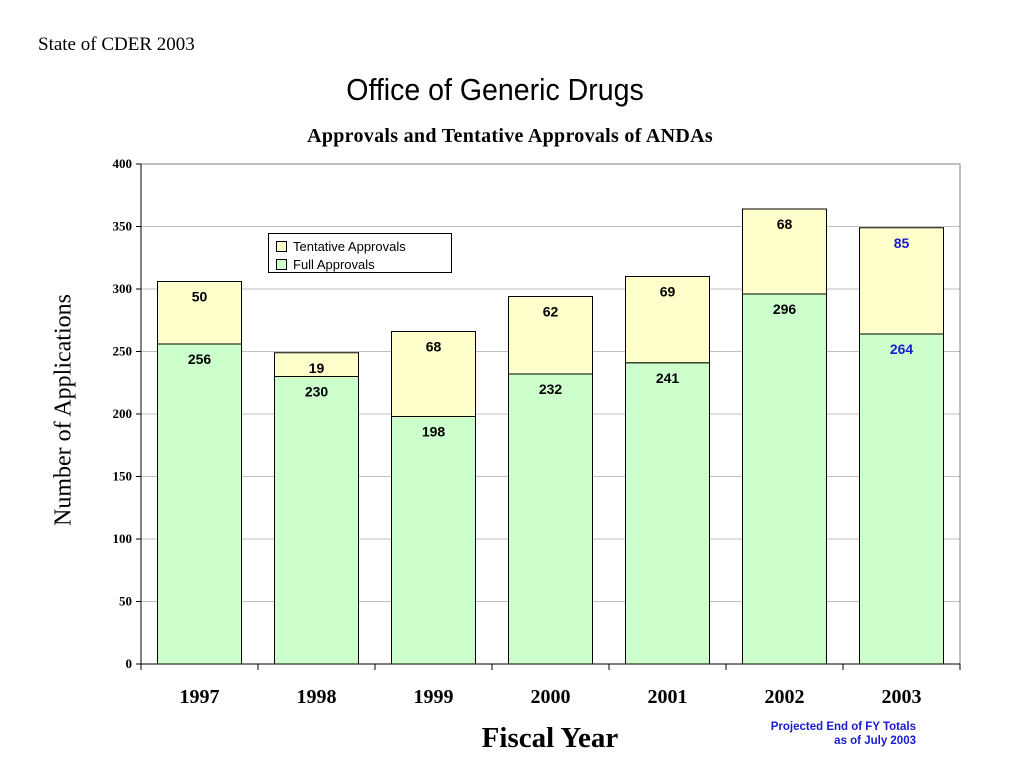 Image resolution: width=1024 pixels, height=768 pixels. What do you see at coordinates (875, 741) in the screenshot?
I see `footnote-line-2: as of July 2003` at bounding box center [875, 741].